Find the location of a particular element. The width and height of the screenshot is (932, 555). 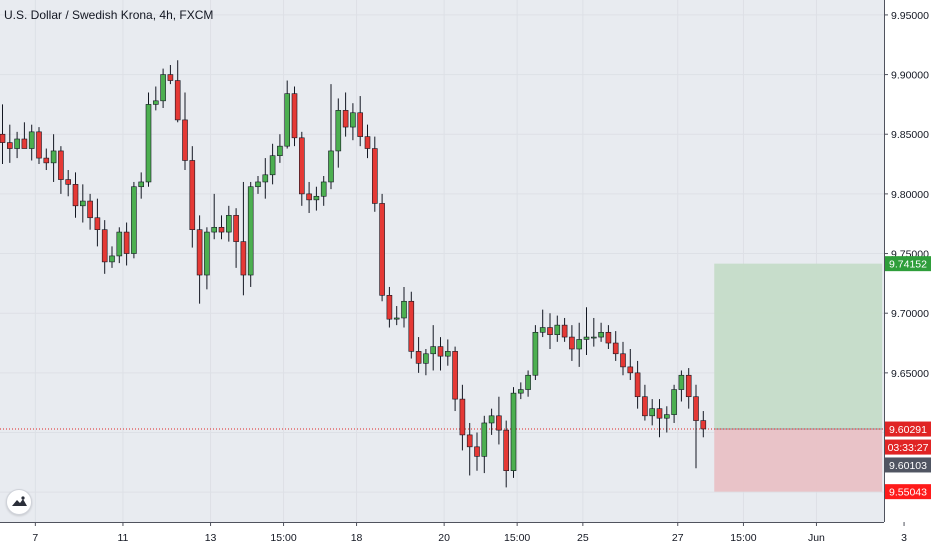

price-tag-last: 9.60291 is located at coordinates (908, 429).